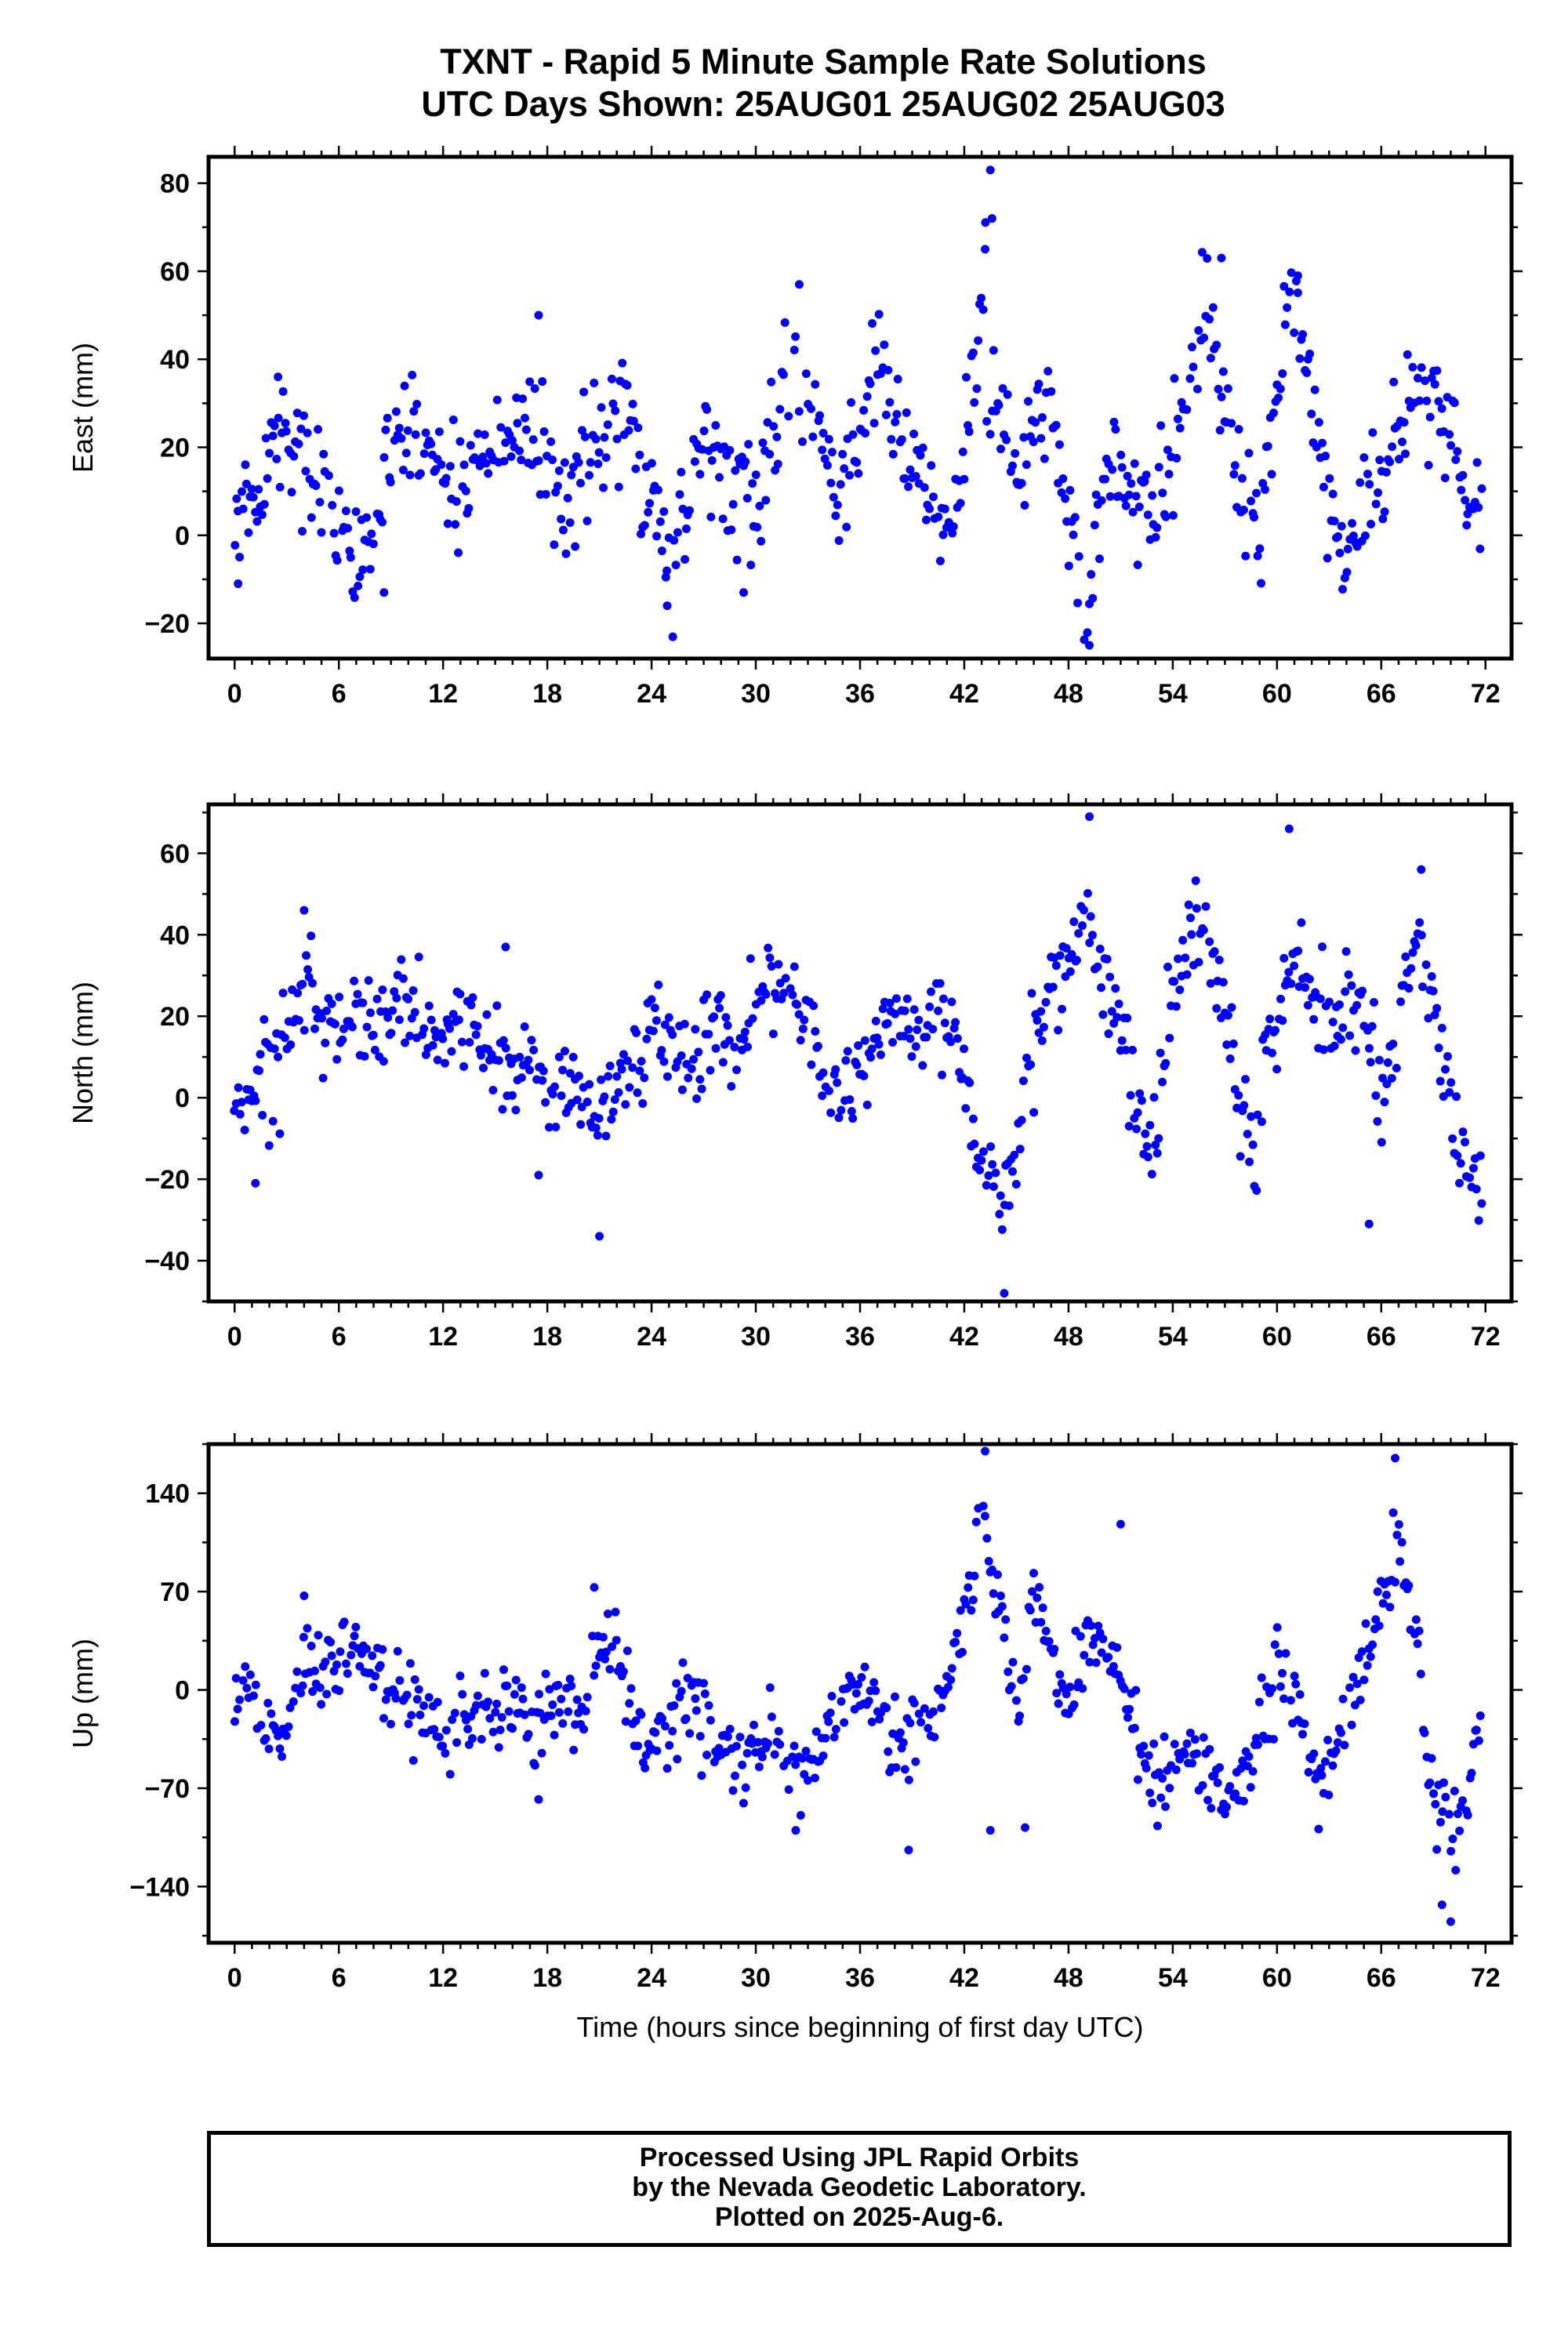 The image size is (1568, 2341). I want to click on y-tick-label: −140, so click(159, 1887).